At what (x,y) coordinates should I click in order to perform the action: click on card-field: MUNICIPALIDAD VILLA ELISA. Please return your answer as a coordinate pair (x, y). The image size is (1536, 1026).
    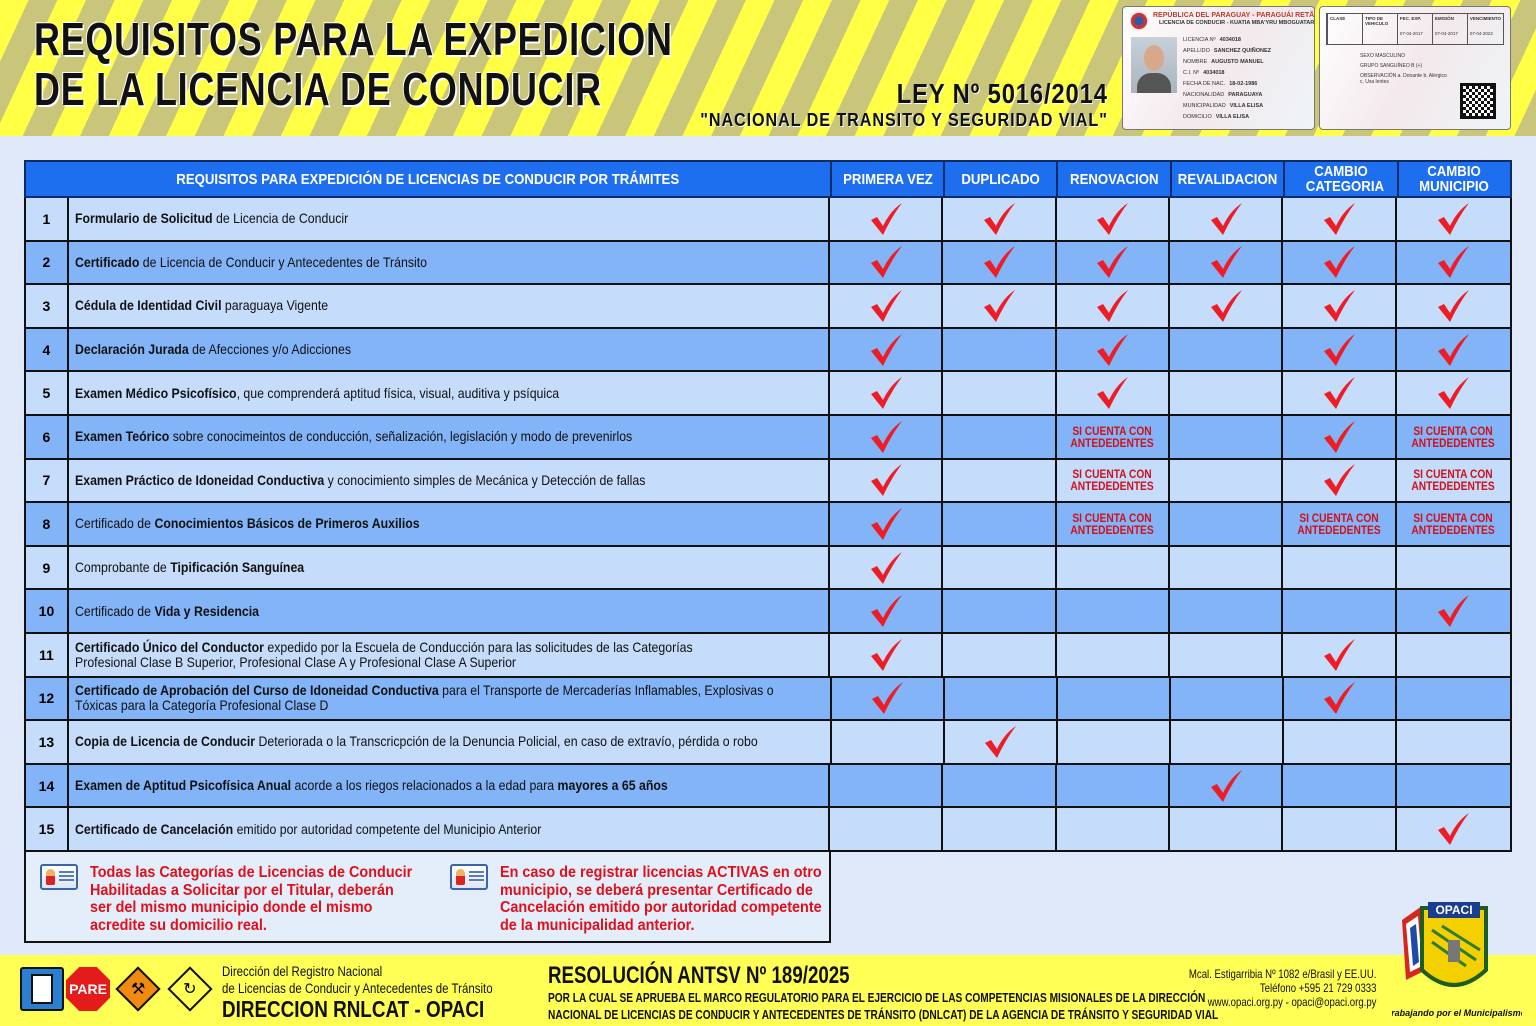
    Looking at the image, I should click on (1223, 106).